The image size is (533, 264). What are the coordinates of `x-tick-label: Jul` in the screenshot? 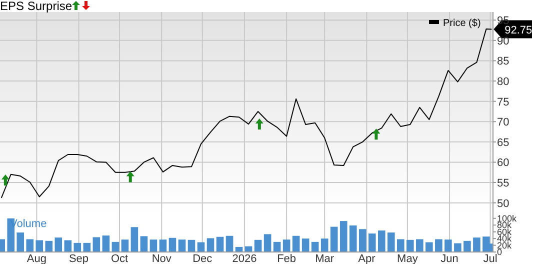 It's located at (490, 258).